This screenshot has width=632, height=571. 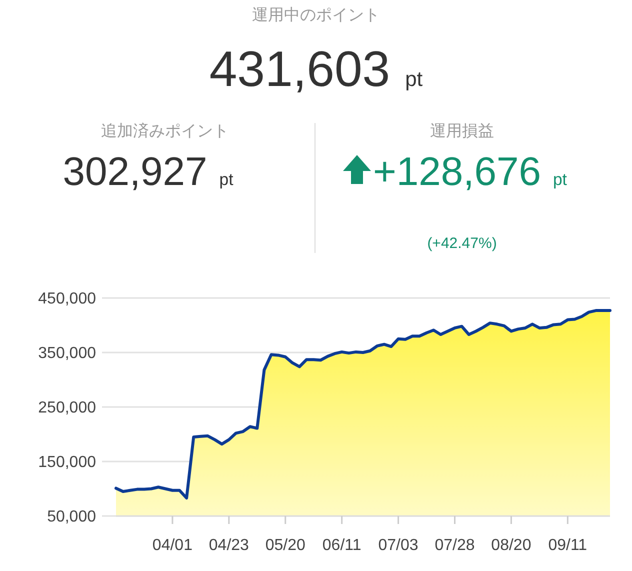 I want to click on x-tick-label: 06/11, so click(x=342, y=545).